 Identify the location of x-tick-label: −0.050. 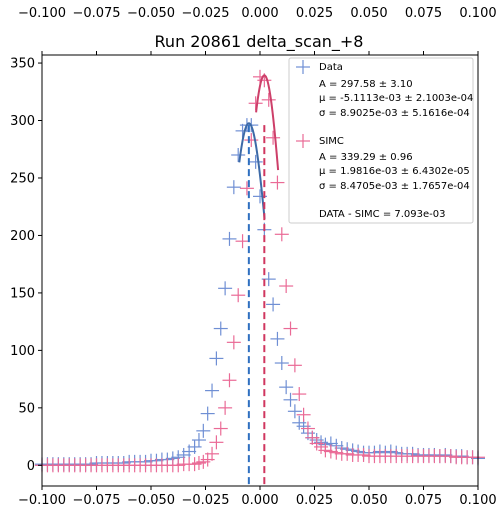
(151, 500).